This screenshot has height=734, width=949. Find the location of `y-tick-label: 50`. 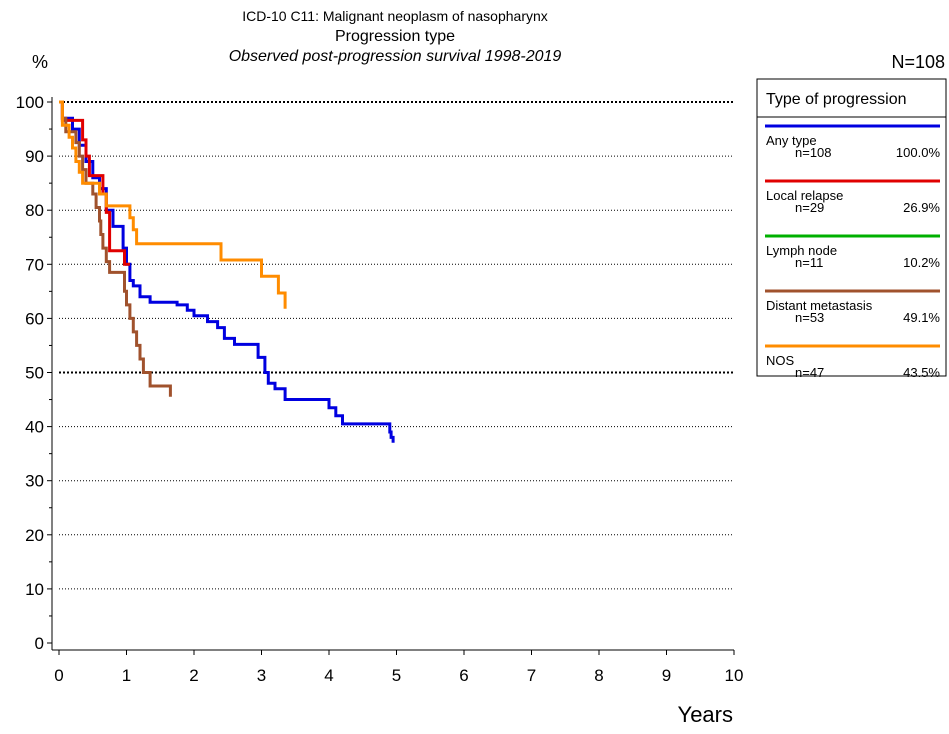

y-tick-label: 50 is located at coordinates (34, 373).